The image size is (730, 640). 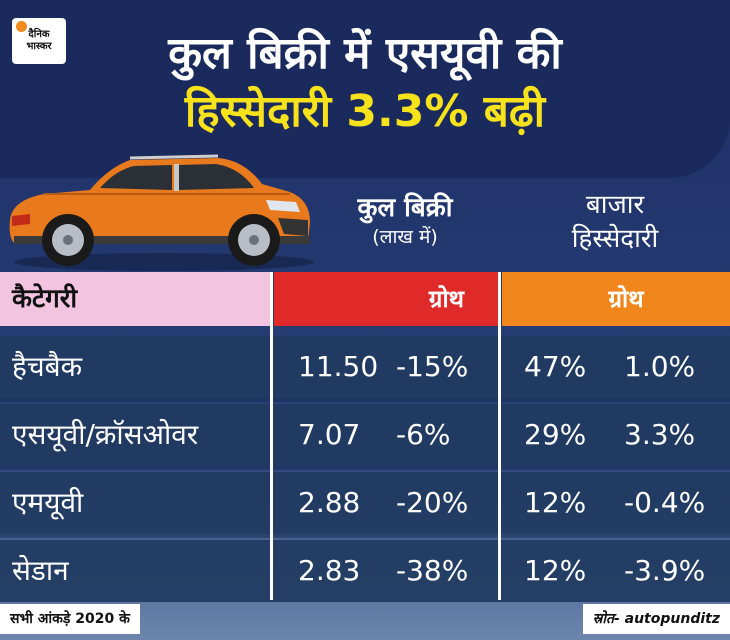 I want to click on share-header-line1: बाजार, so click(x=615, y=205).